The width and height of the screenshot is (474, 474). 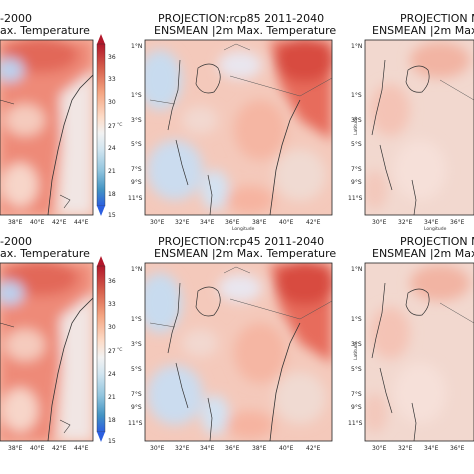 I want to click on panel-f-ytick: 9°S, so click(x=356, y=407).